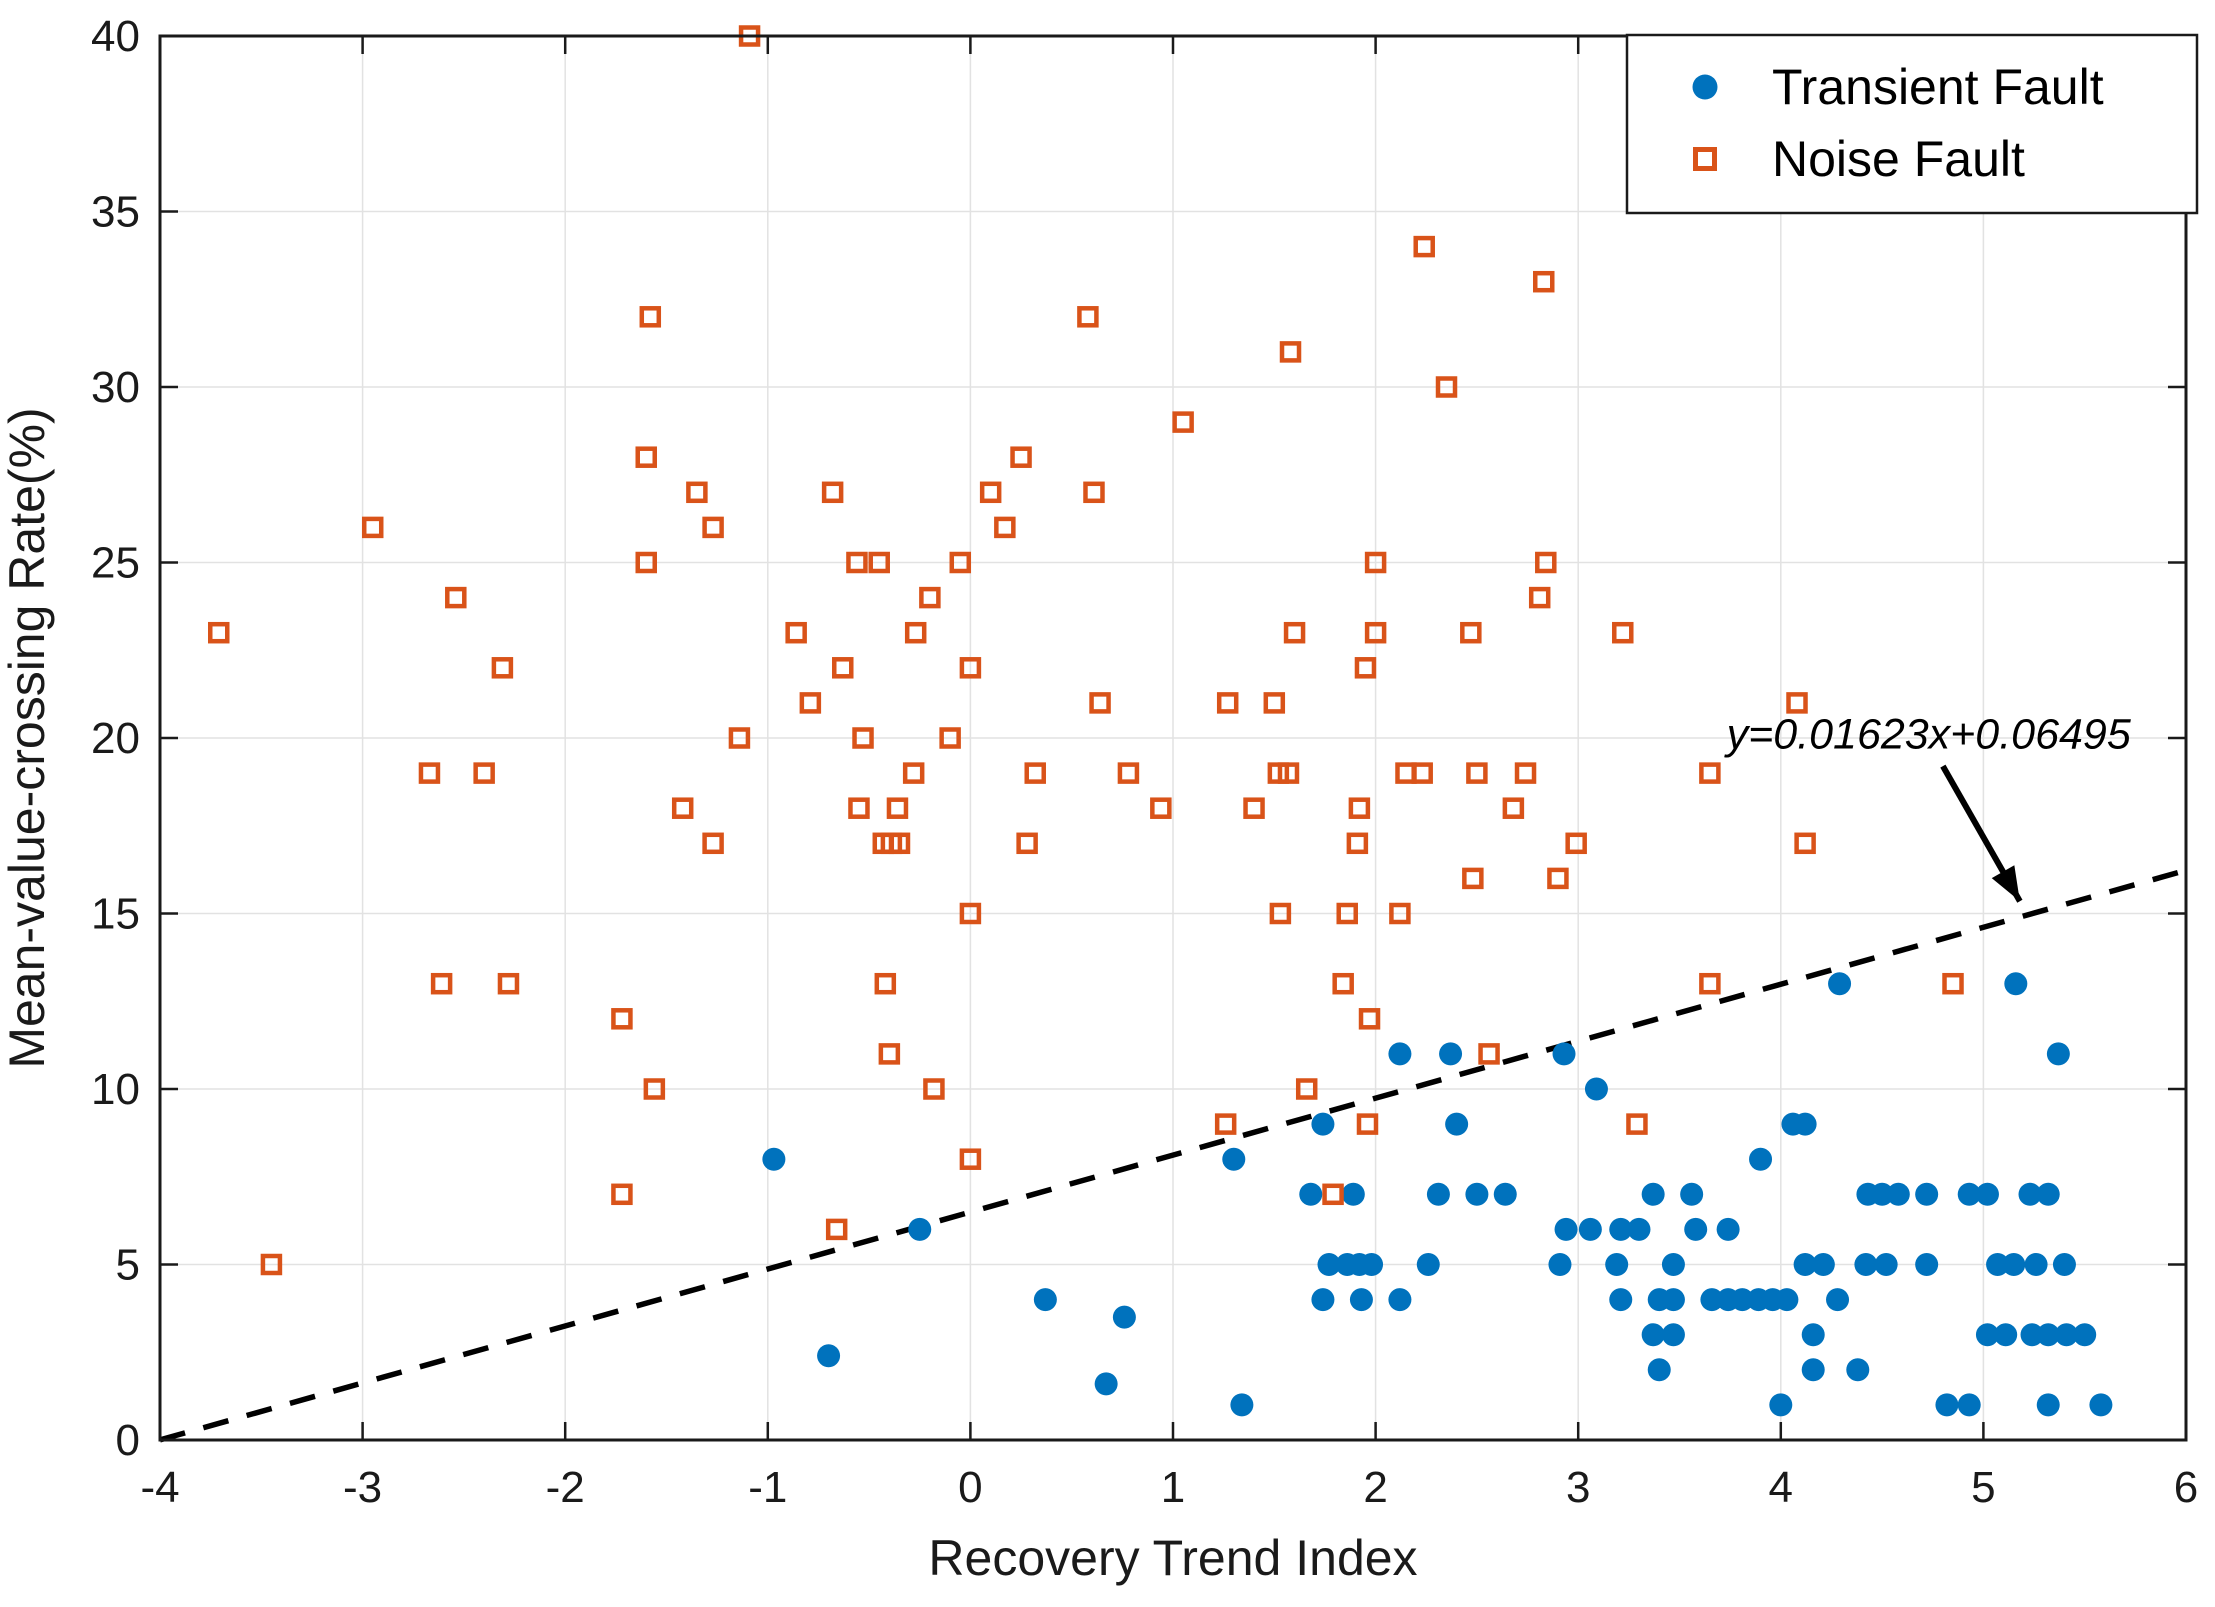 This screenshot has width=2215, height=1607. I want to click on y-tick-label: 30, so click(115, 387).